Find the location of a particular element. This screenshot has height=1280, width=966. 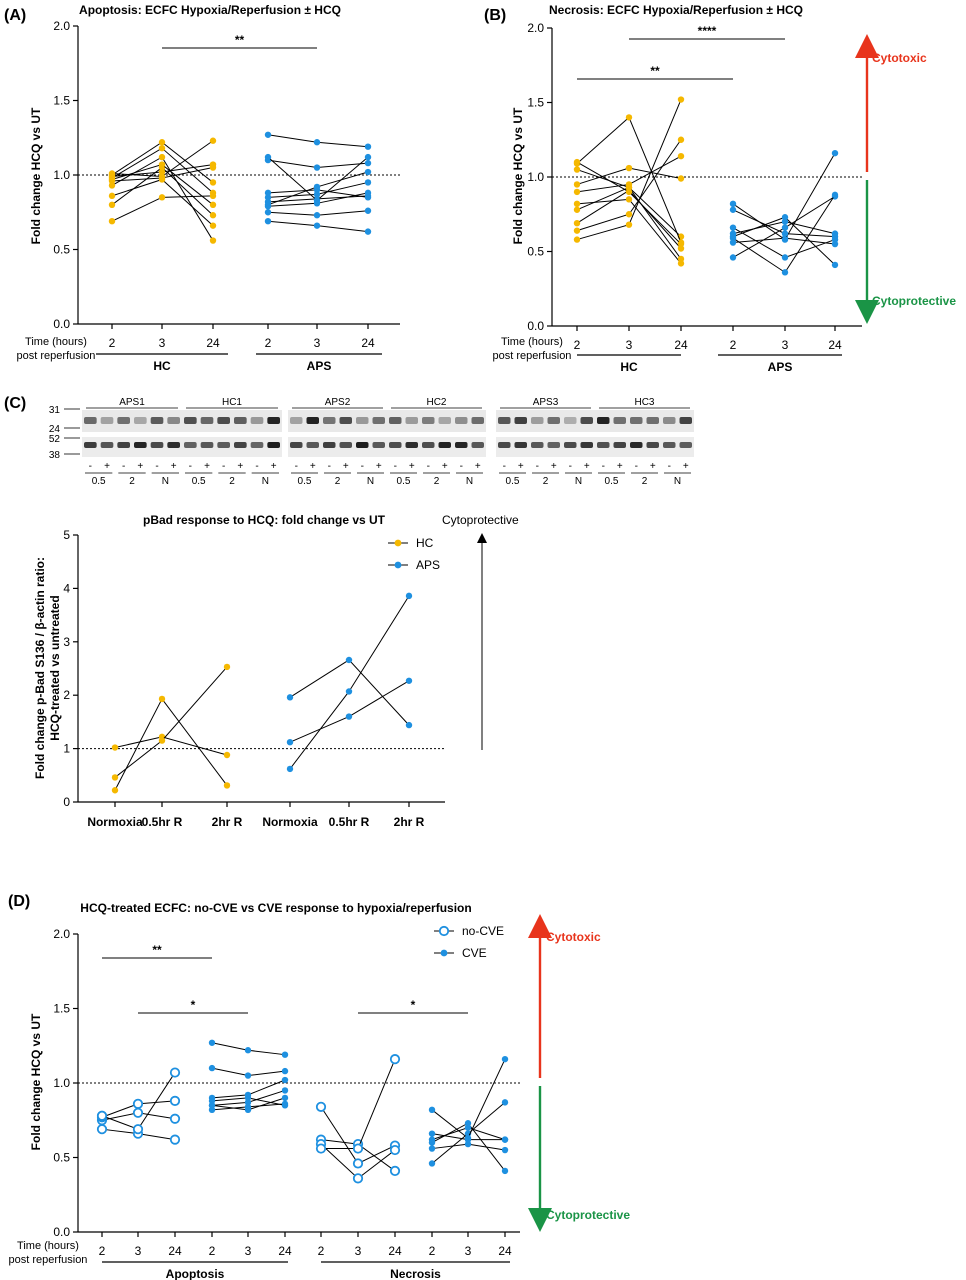

y-tick-label: 2 is located at coordinates (66, 695).